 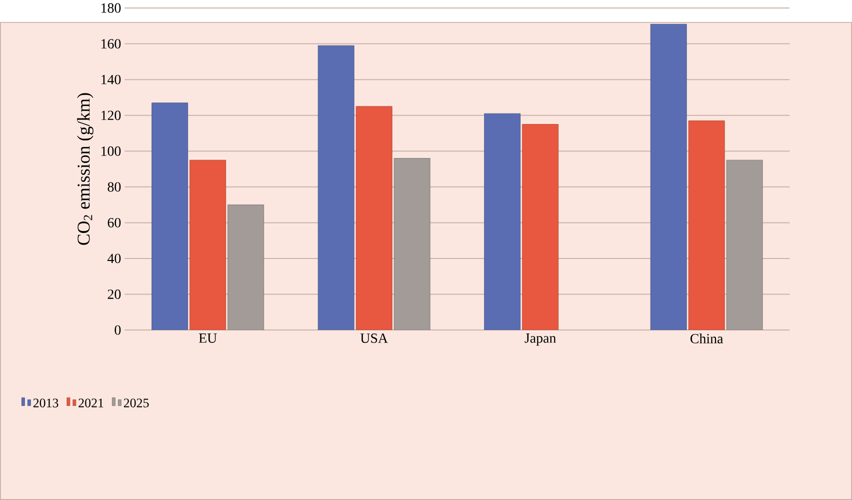 I want to click on legend-label: 2021, so click(x=91, y=403).